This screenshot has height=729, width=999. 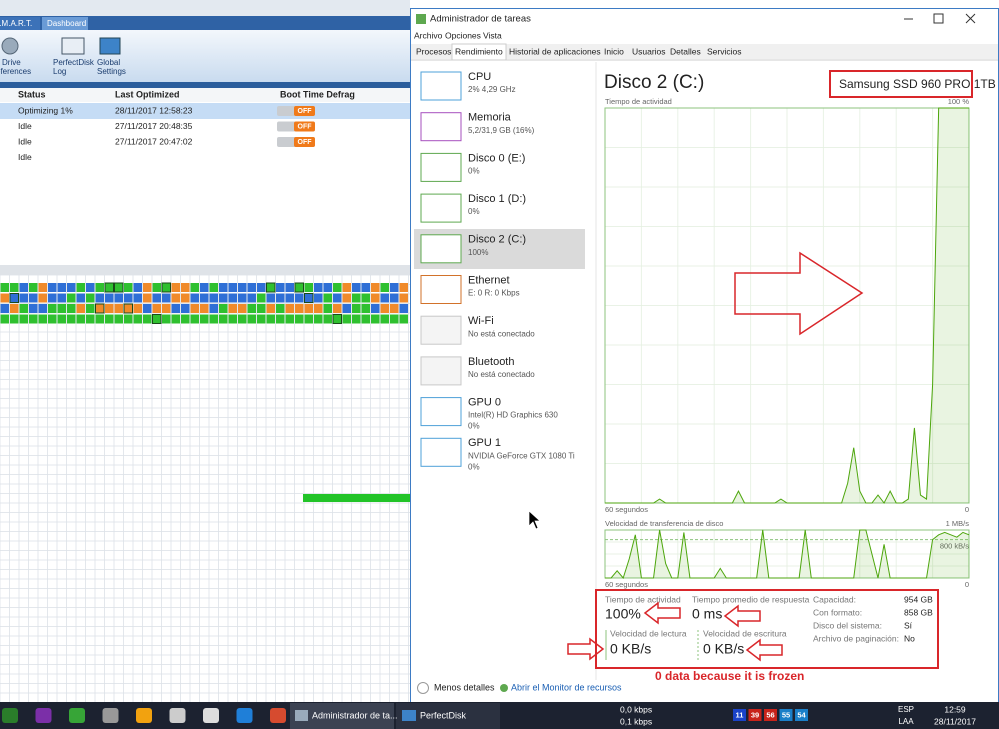 I want to click on sidebar-detail: 5,2/31,9 GB (16%), so click(x=501, y=130).